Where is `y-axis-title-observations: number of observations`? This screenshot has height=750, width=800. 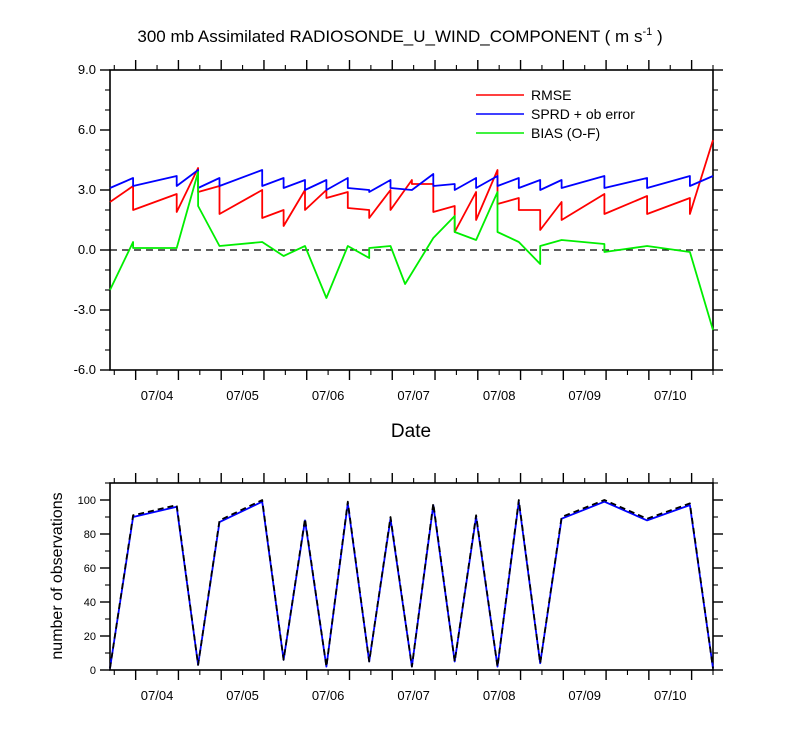 y-axis-title-observations: number of observations is located at coordinates (57, 575).